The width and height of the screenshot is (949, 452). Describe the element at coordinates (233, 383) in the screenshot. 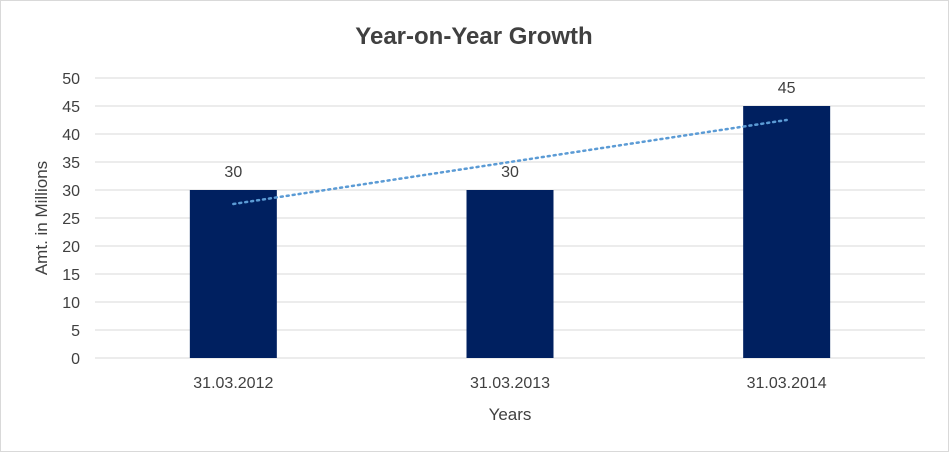

I see `x-tick-label: 31.03.2012` at that location.